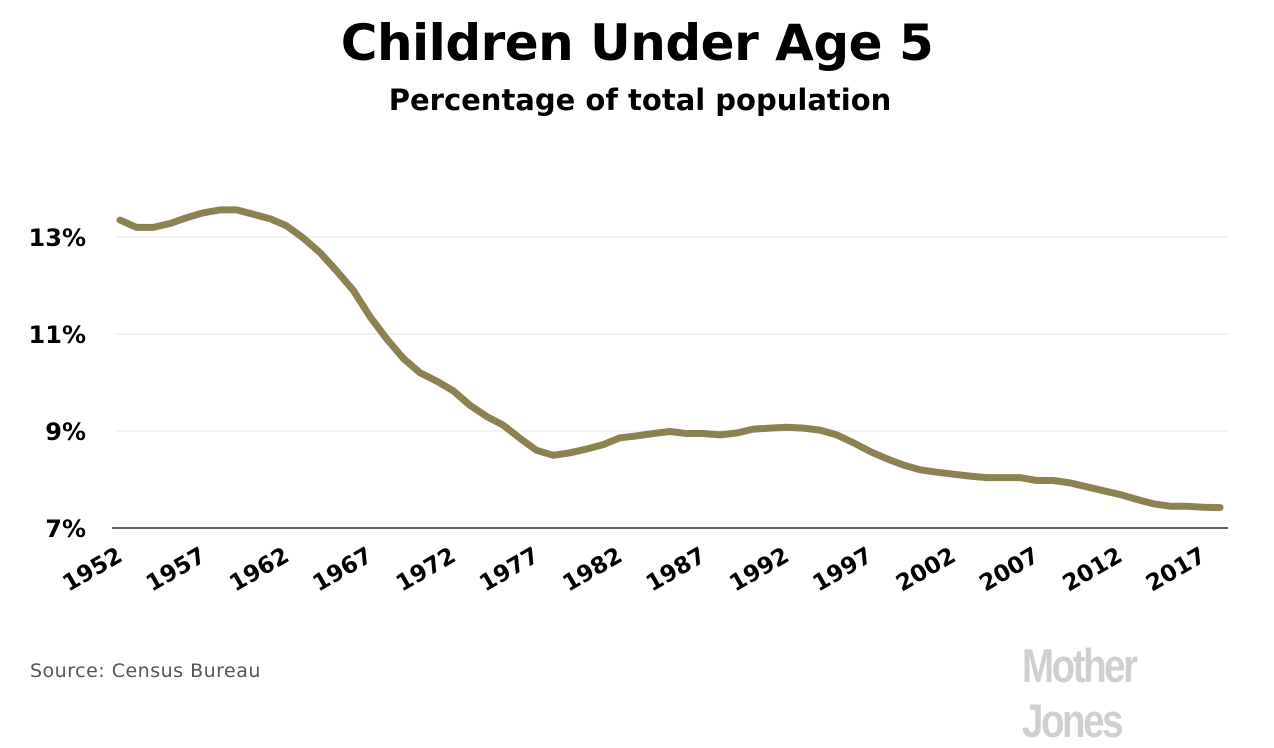 The image size is (1274, 748). Describe the element at coordinates (759, 570) in the screenshot. I see `x-tick-label: 1992` at that location.